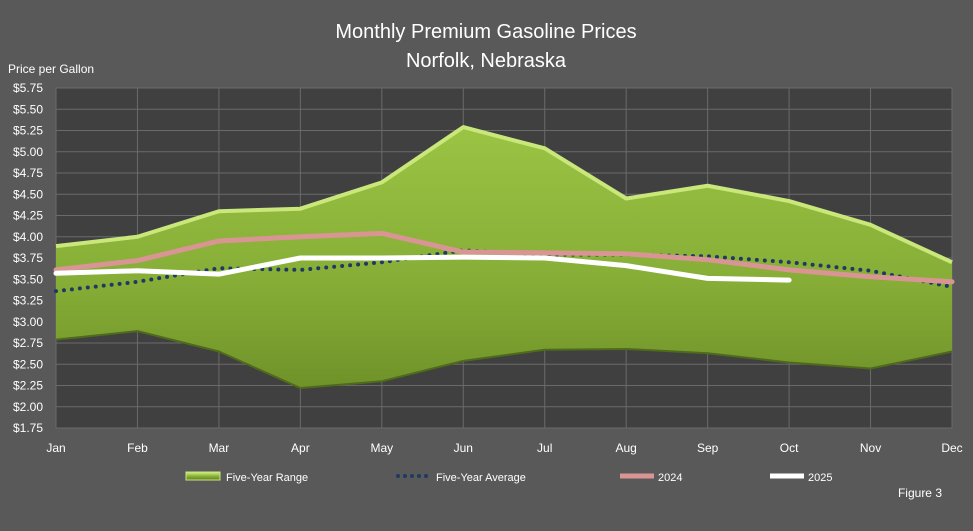  What do you see at coordinates (28, 322) in the screenshot?
I see `y-tick-label: $3.00` at bounding box center [28, 322].